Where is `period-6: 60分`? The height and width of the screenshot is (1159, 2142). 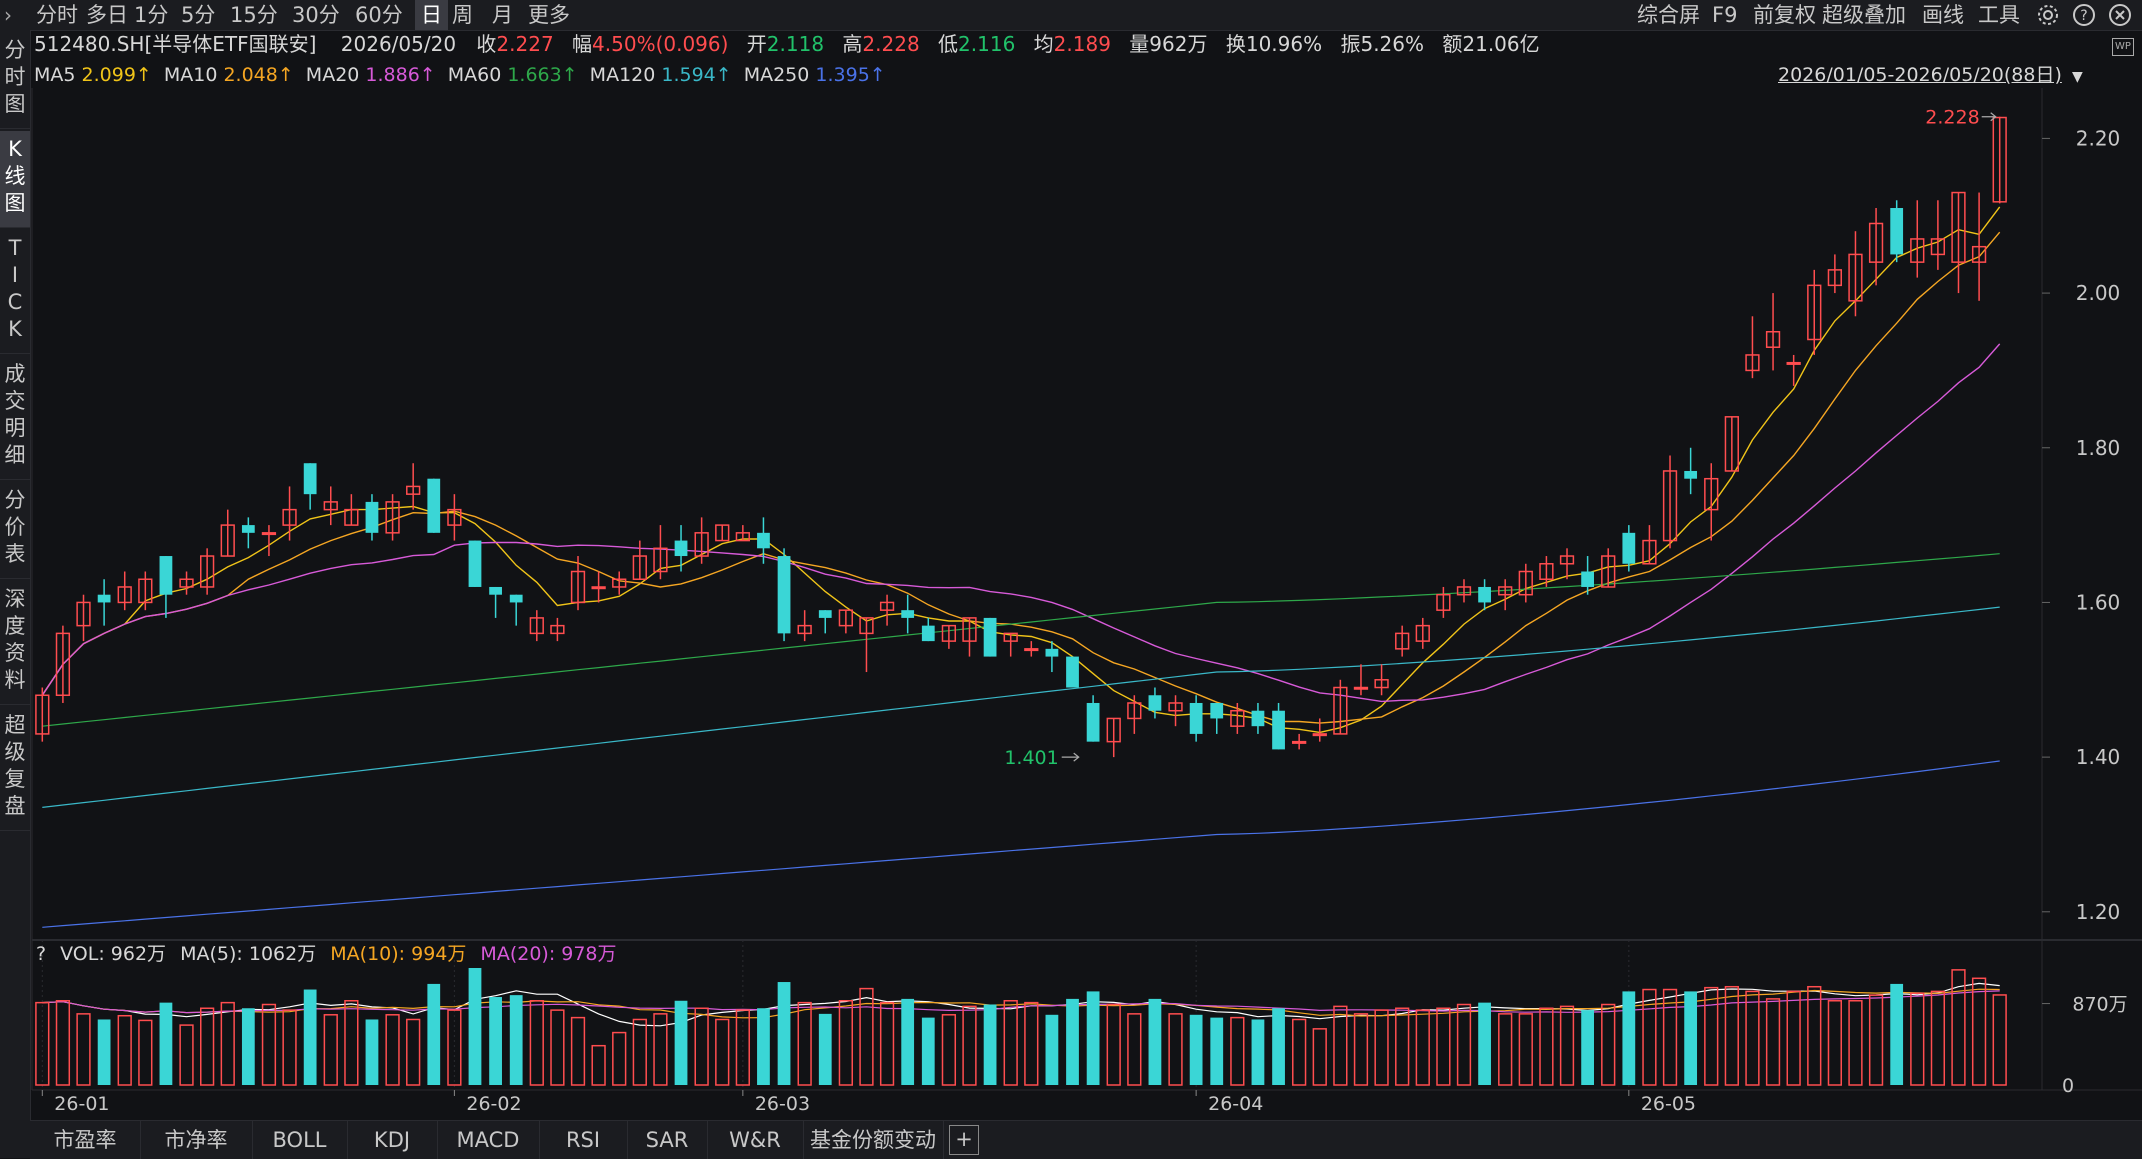
period-6: 60分 is located at coordinates (379, 15).